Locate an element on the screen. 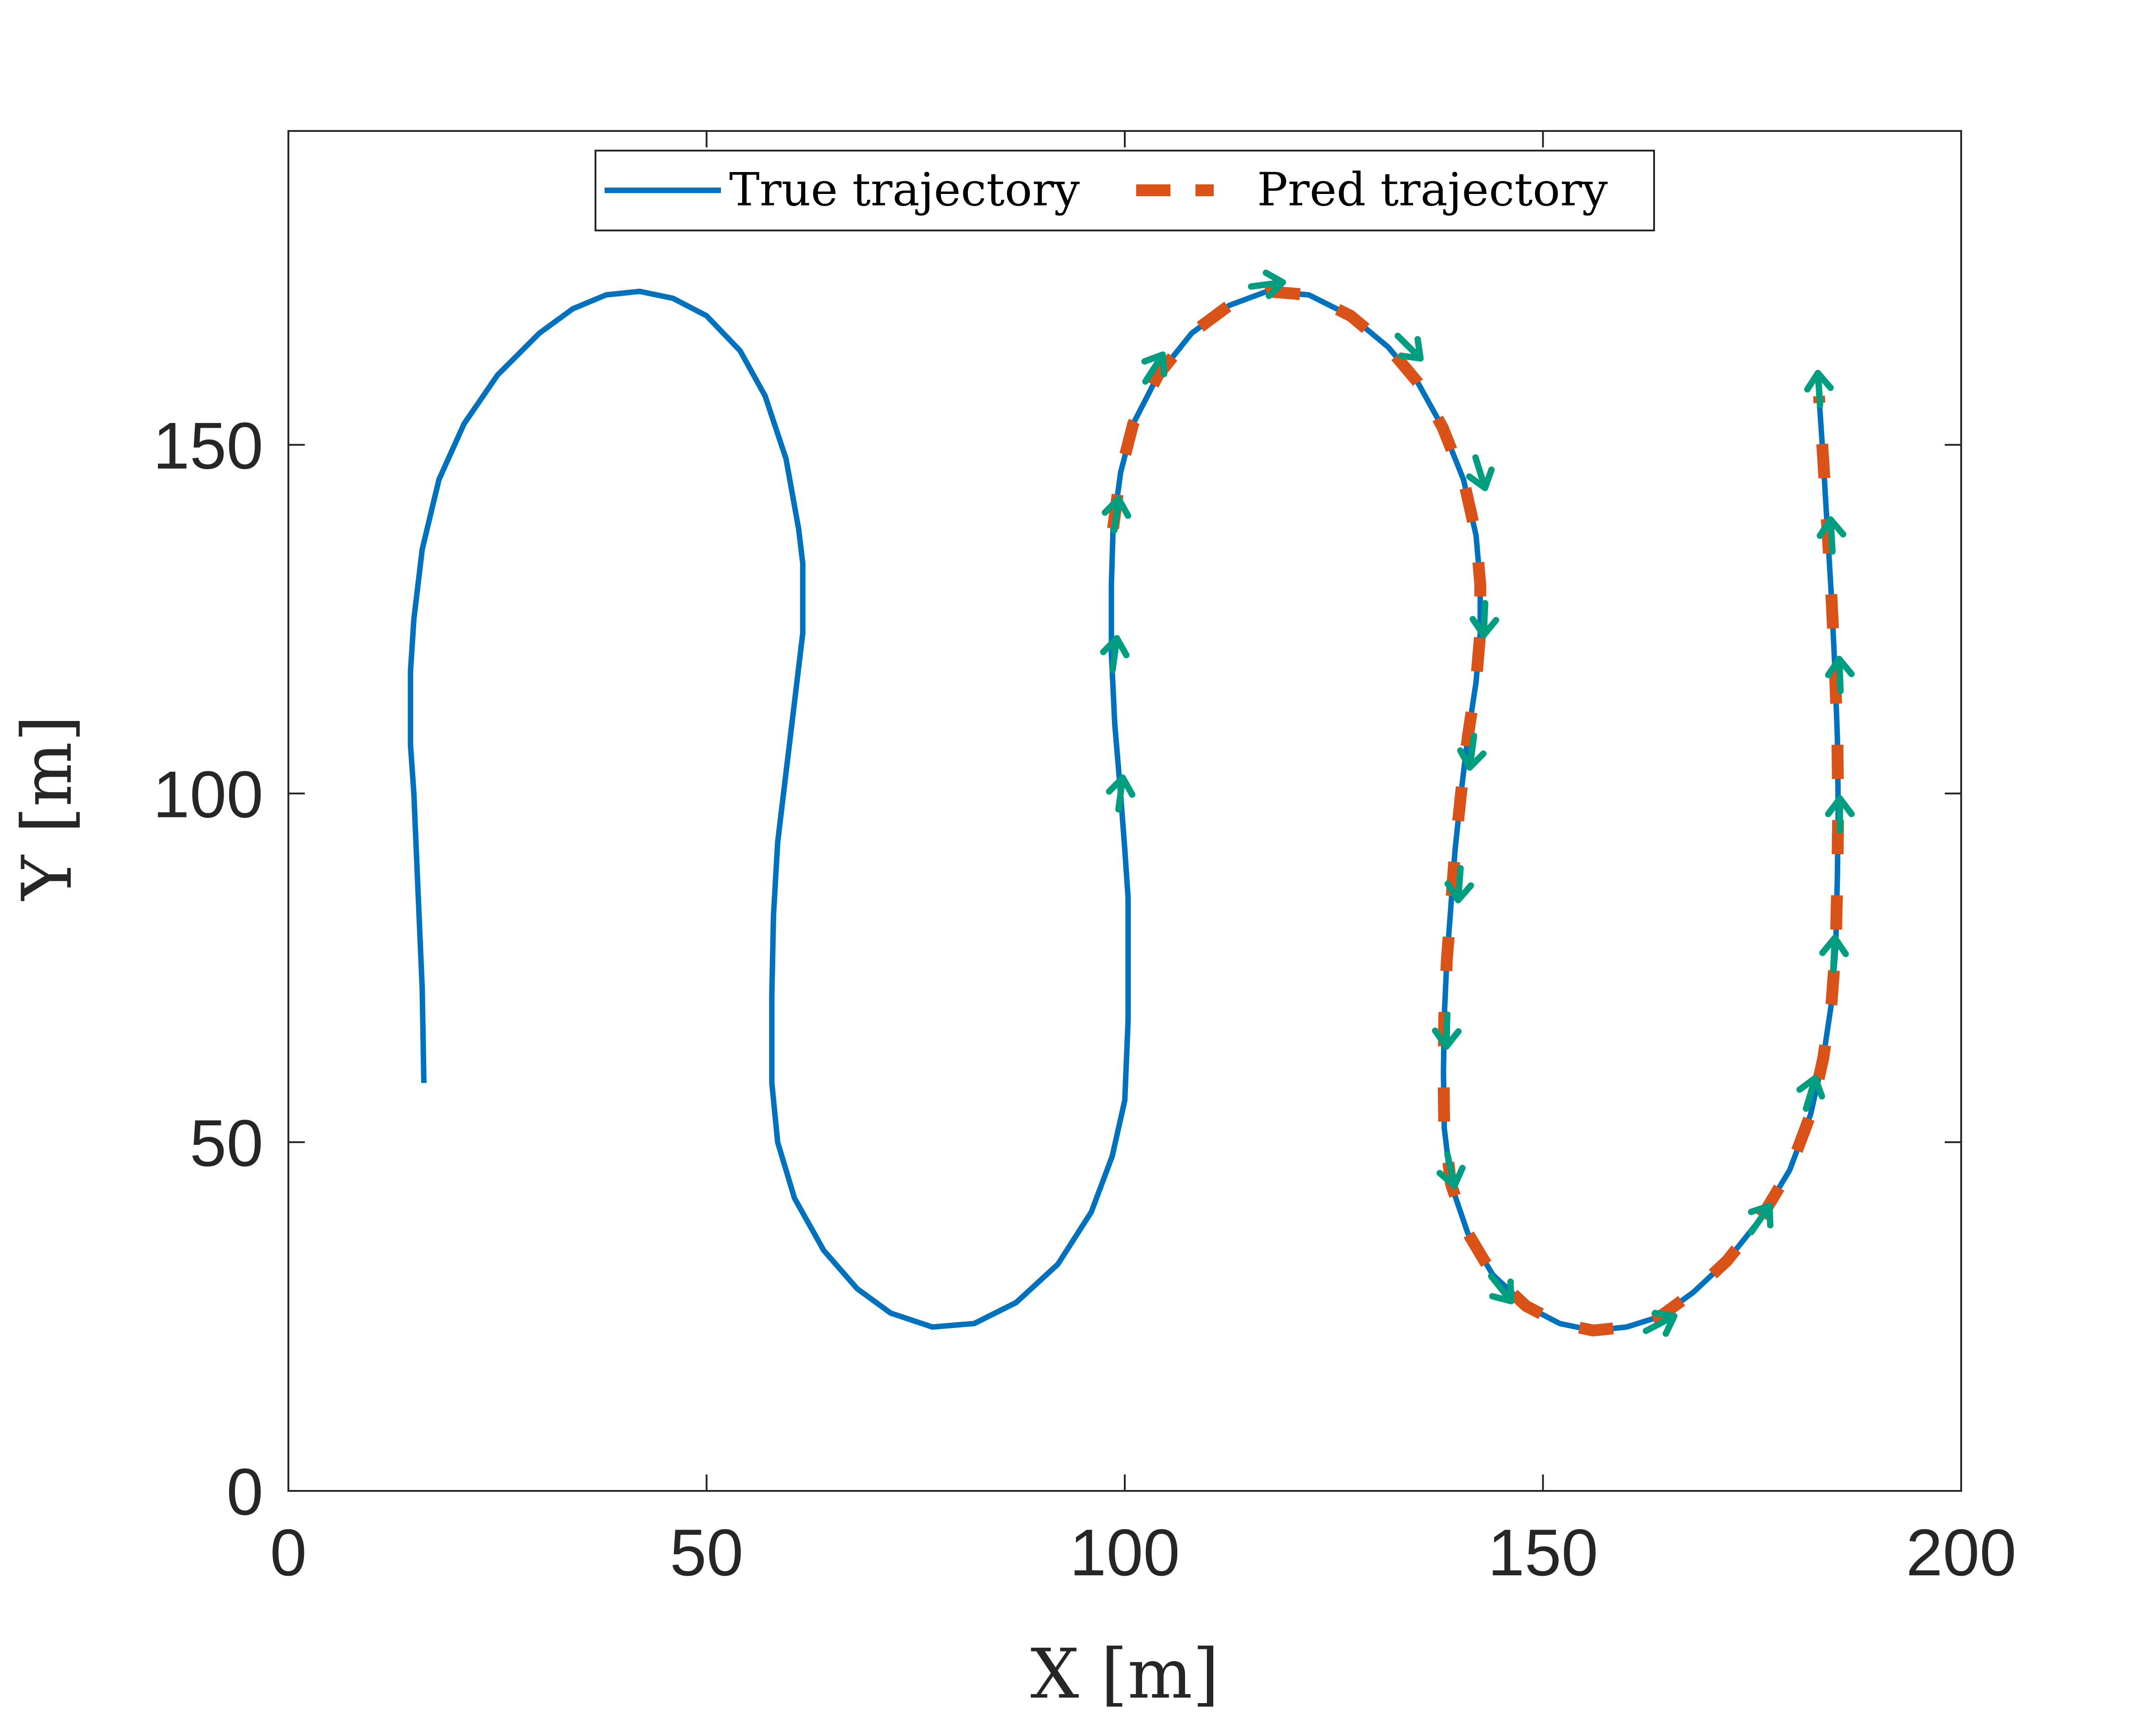 The height and width of the screenshot is (1725, 2156). x-tick-label: 150 is located at coordinates (1543, 1552).